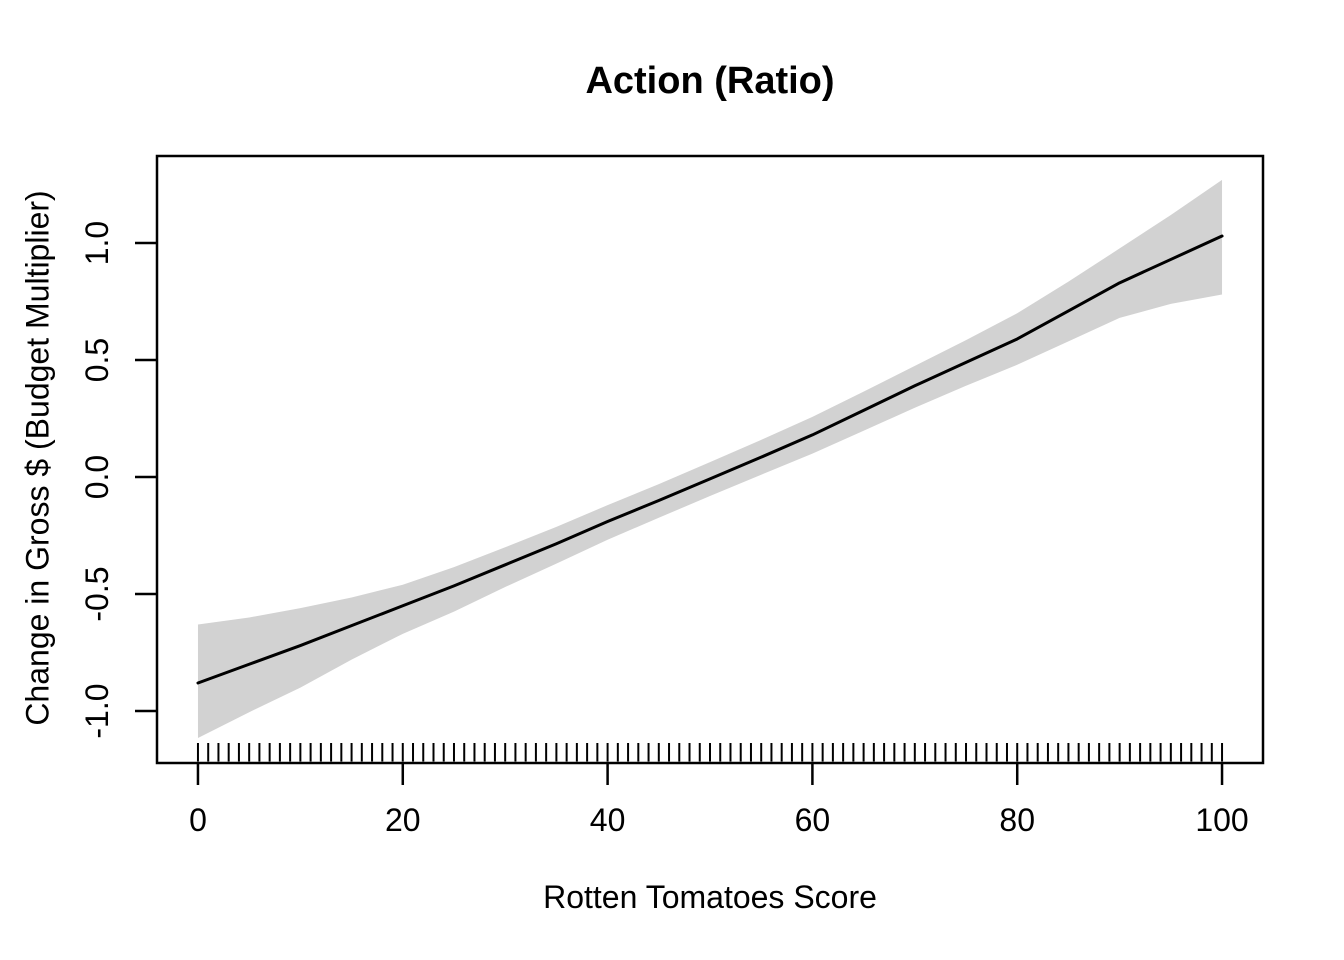 The width and height of the screenshot is (1344, 960). Describe the element at coordinates (97, 477) in the screenshot. I see `y-tick-label: 0.0` at that location.